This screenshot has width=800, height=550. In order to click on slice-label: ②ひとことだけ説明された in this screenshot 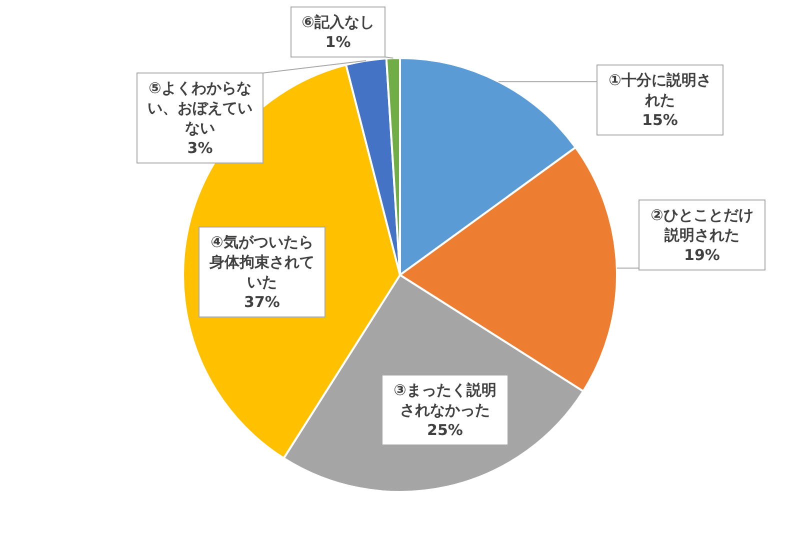, I will do `click(702, 225)`.